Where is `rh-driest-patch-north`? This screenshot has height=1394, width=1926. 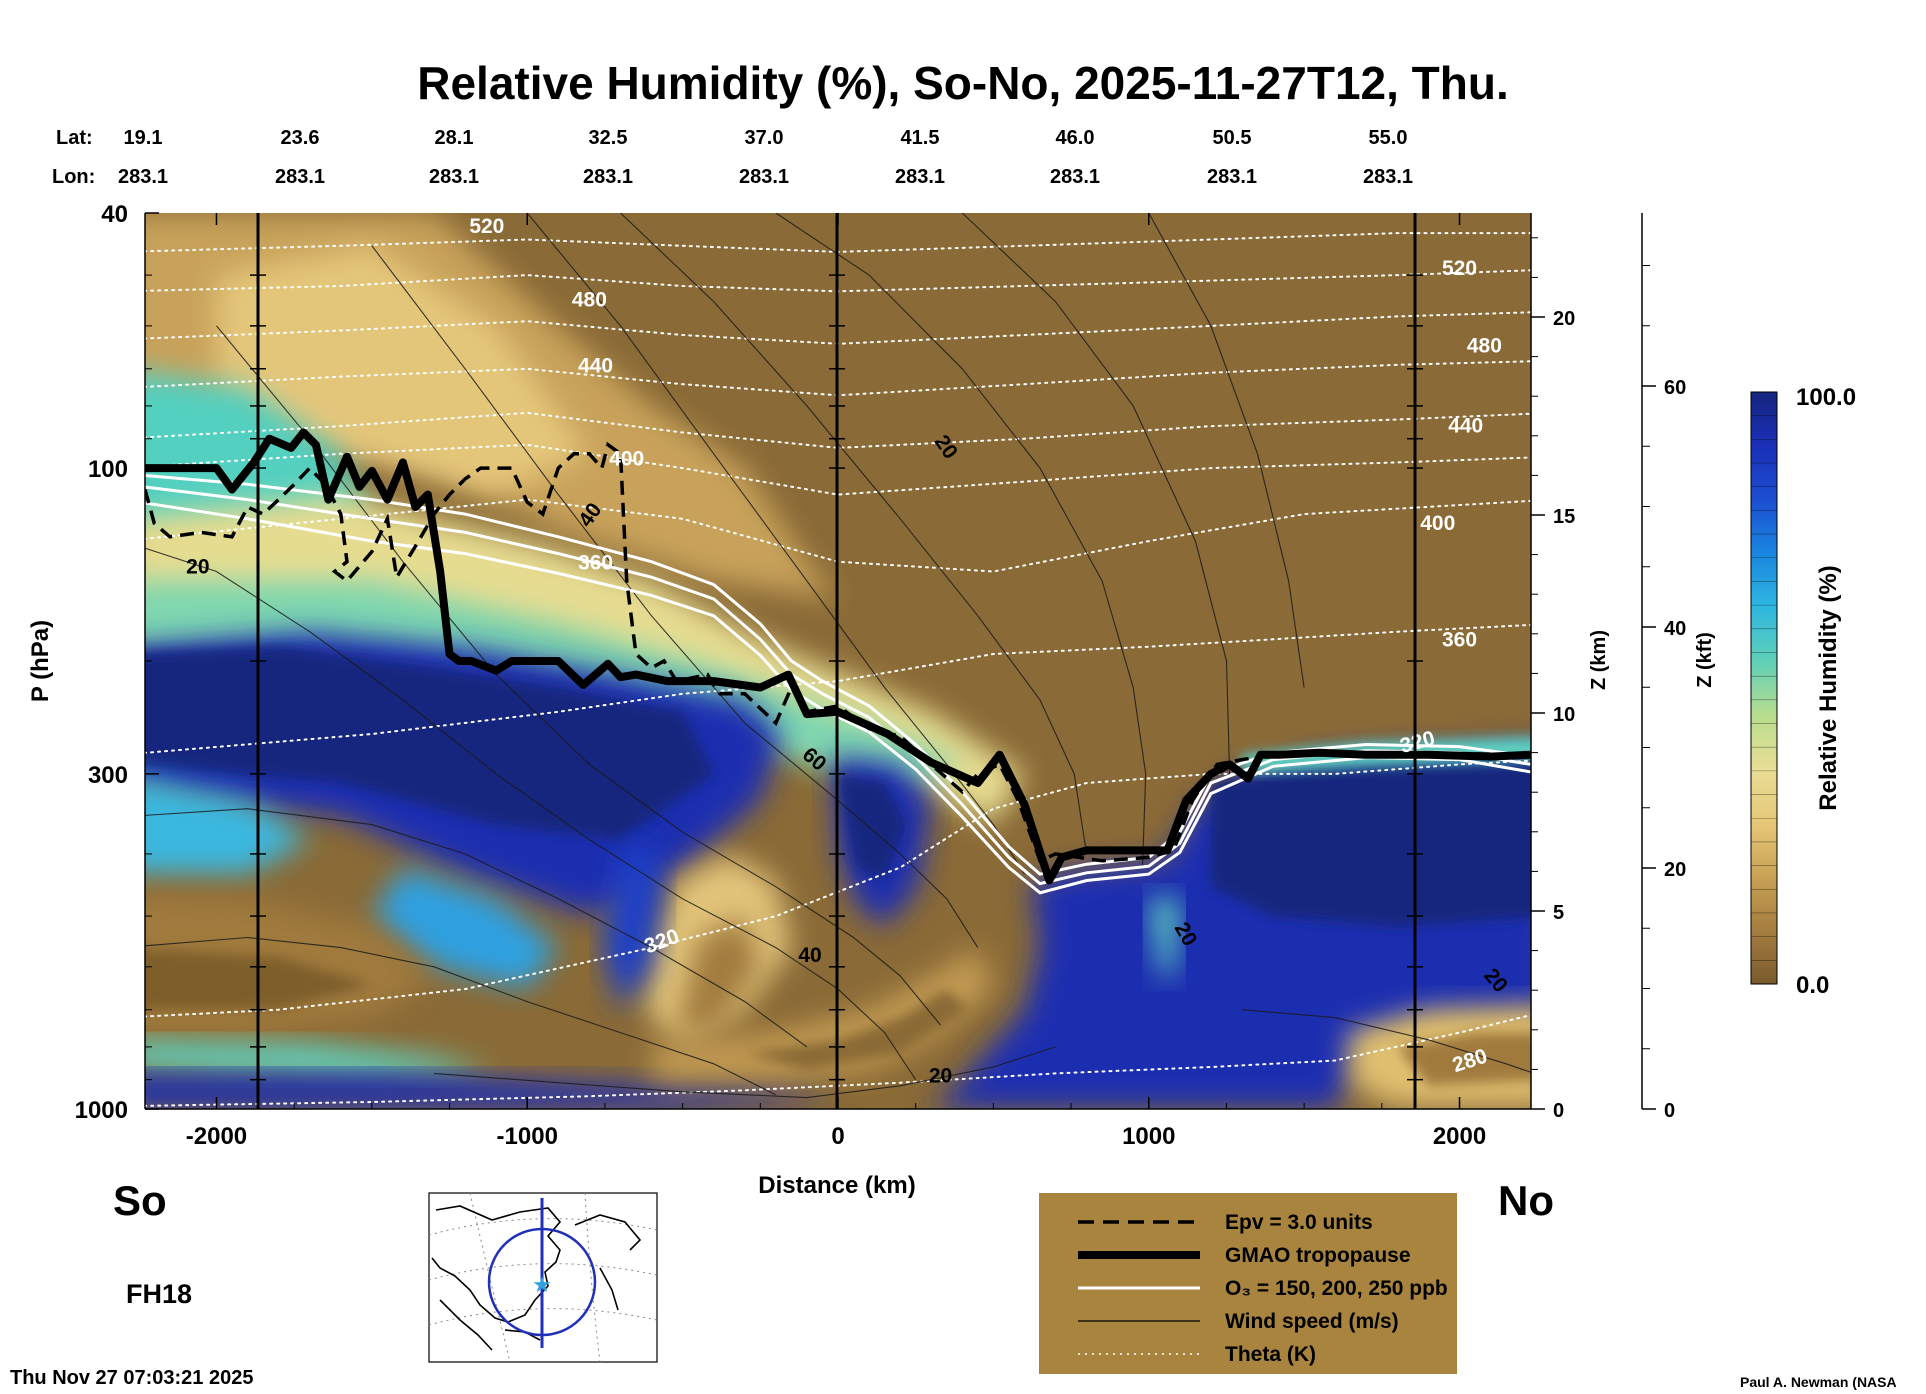 rh-driest-patch-north is located at coordinates (1464, 1059).